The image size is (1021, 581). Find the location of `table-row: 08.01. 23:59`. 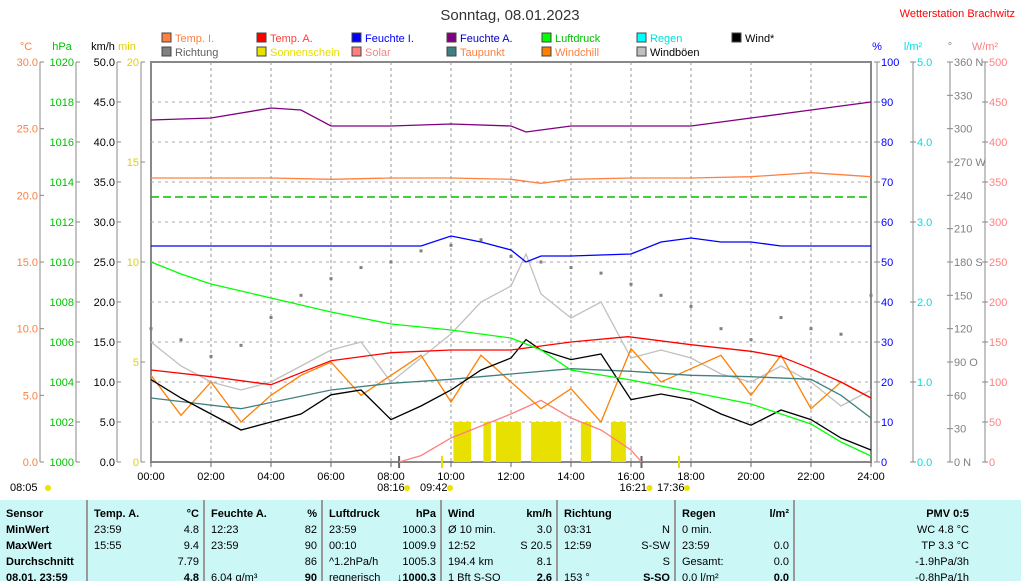

table-row: 08.01. 23:59 is located at coordinates (43, 575).